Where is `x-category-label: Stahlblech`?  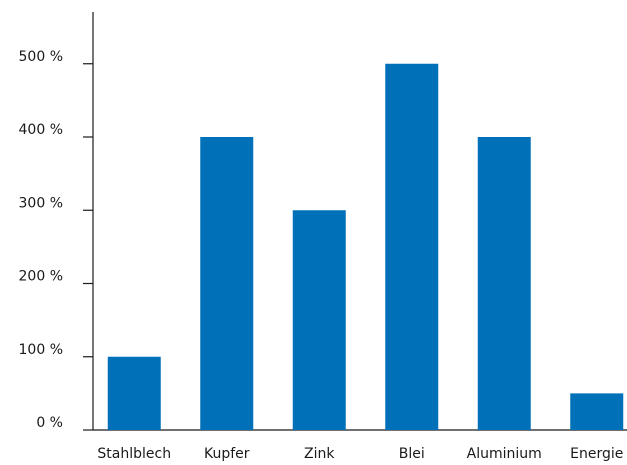 x-category-label: Stahlblech is located at coordinates (134, 454).